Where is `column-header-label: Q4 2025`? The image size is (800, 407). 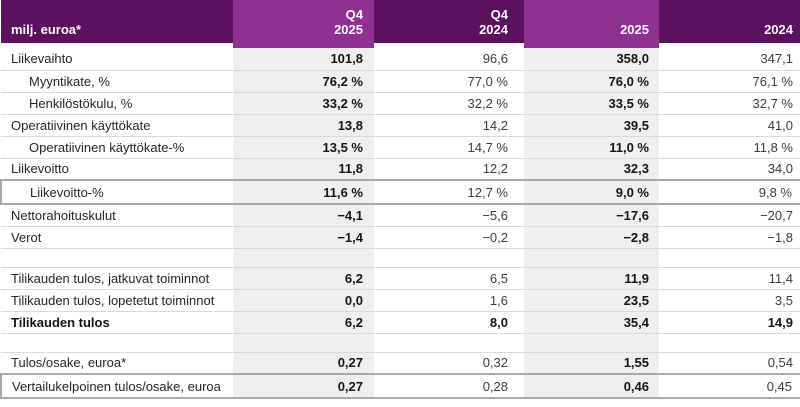
column-header-label: Q4 2025 is located at coordinates (348, 22).